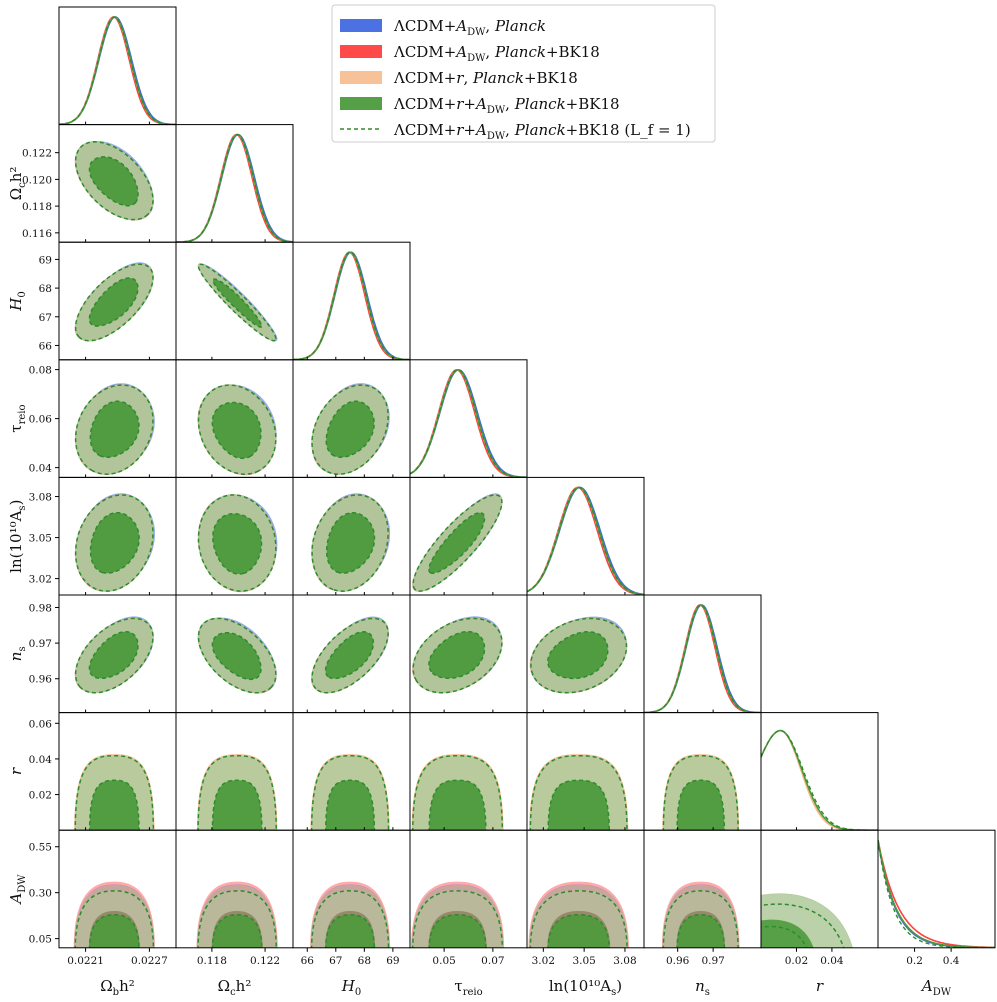  I want to click on x-tick-label: 0.0221, so click(85, 961).